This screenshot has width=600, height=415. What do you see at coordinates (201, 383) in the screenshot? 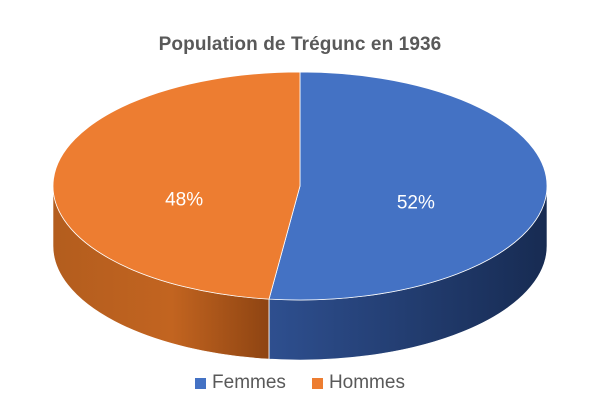
I see `legend-swatch-femmes` at bounding box center [201, 383].